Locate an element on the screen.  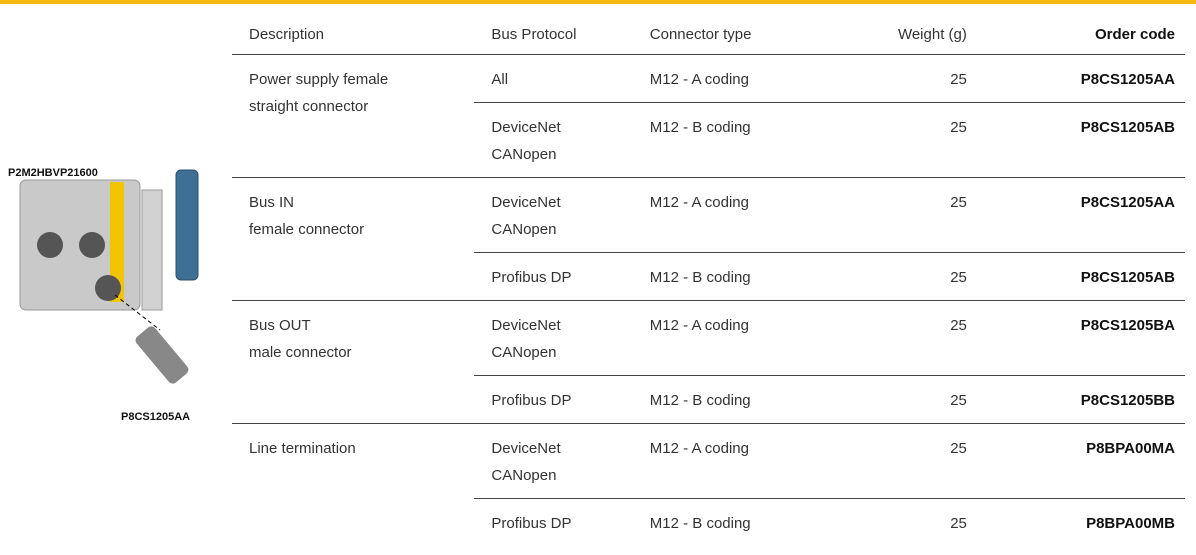
product-image is located at coordinates (109, 276).